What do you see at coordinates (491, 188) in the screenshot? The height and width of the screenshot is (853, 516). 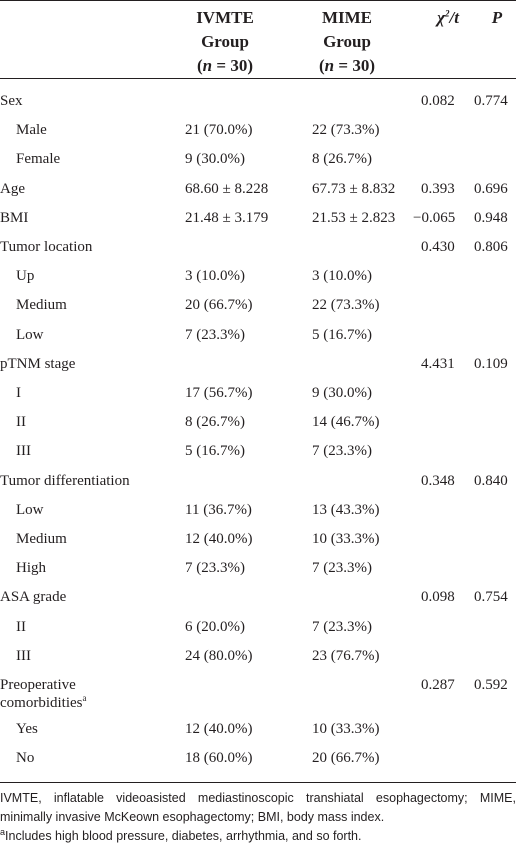 I see `cell: 0.696` at bounding box center [491, 188].